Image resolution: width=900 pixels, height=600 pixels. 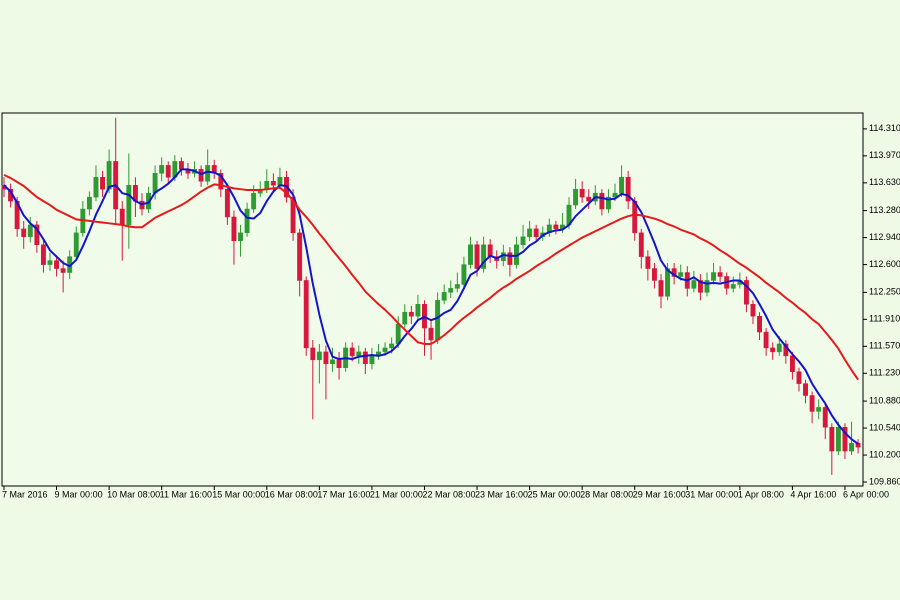 I want to click on x-tick-label: 15 Mar 00:00, so click(x=238, y=494).